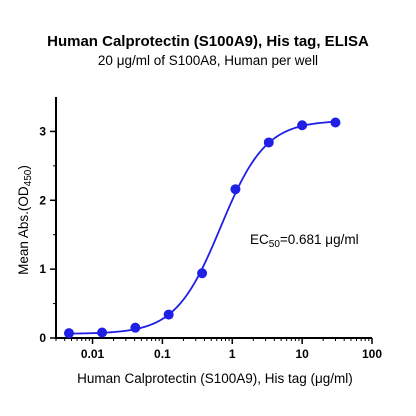 The image size is (416, 416). Describe the element at coordinates (93, 354) in the screenshot. I see `x-tick-label: 0.01` at that location.